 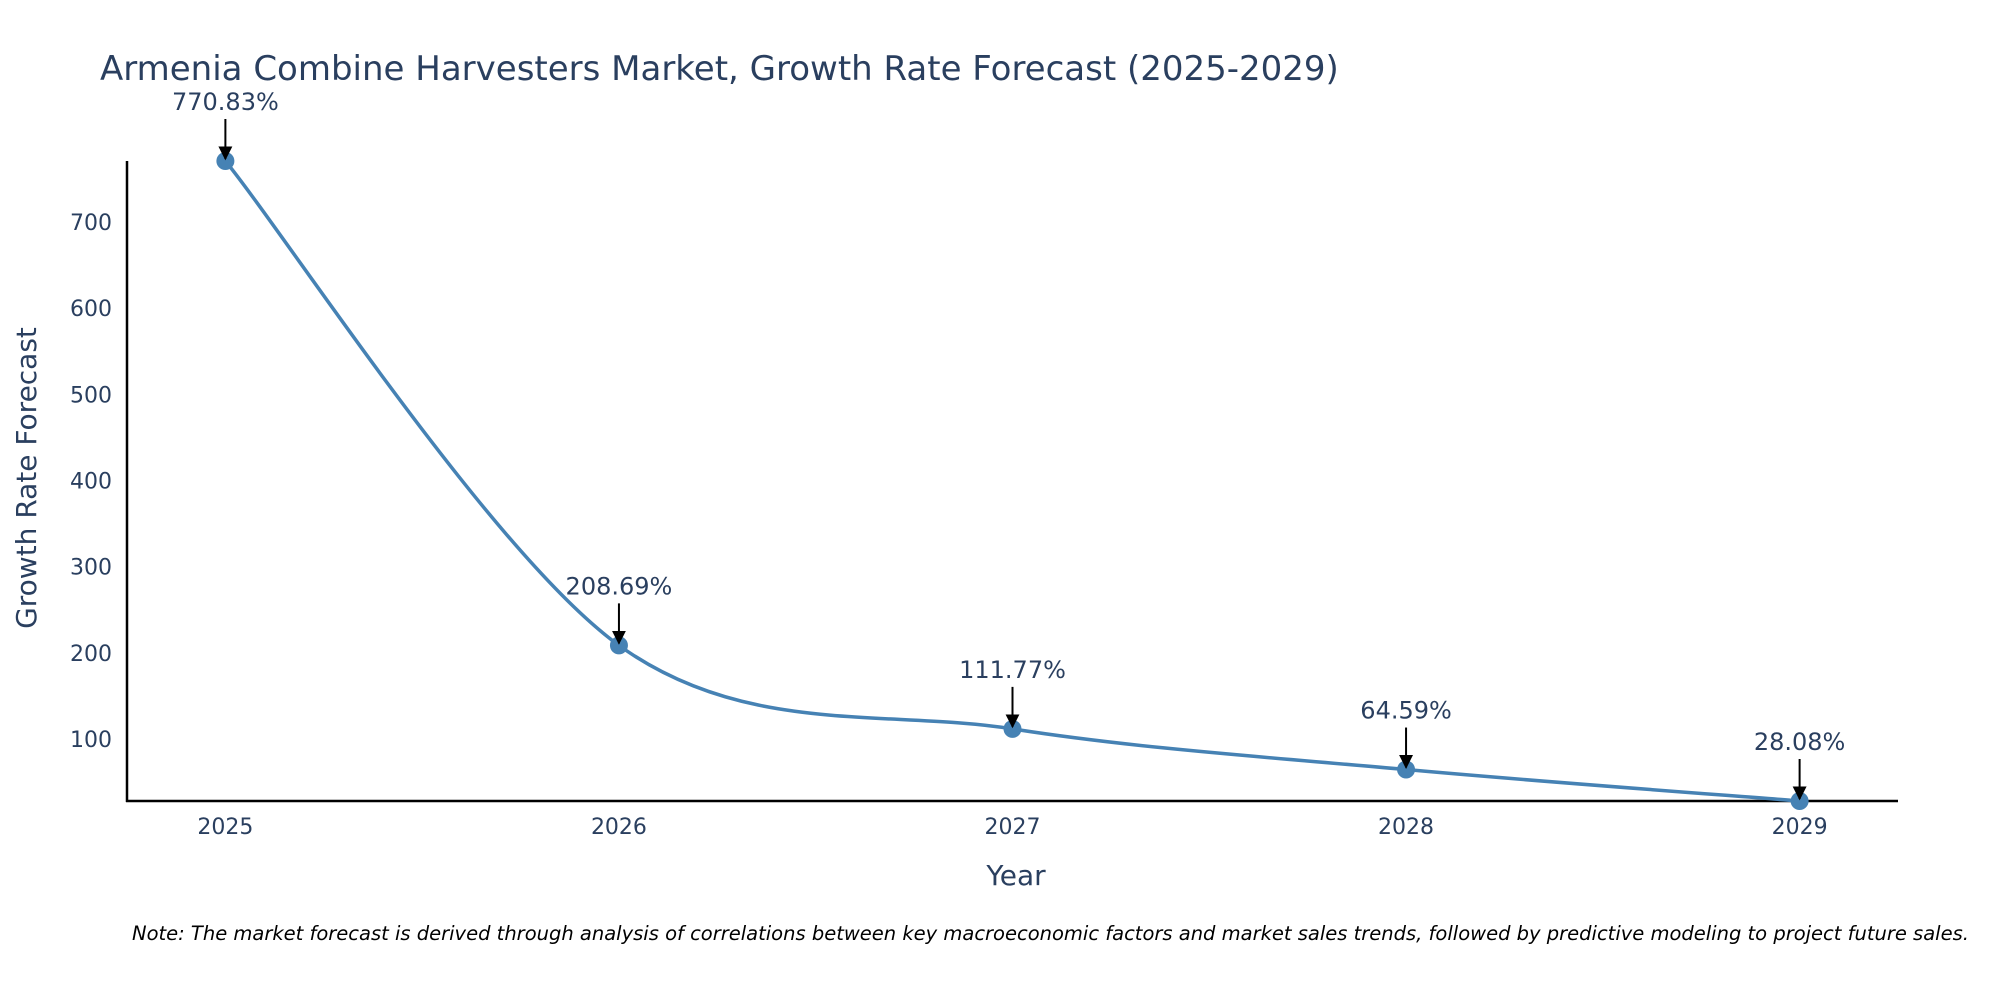 I want to click on y-tick-label: 400, so click(x=91, y=482).